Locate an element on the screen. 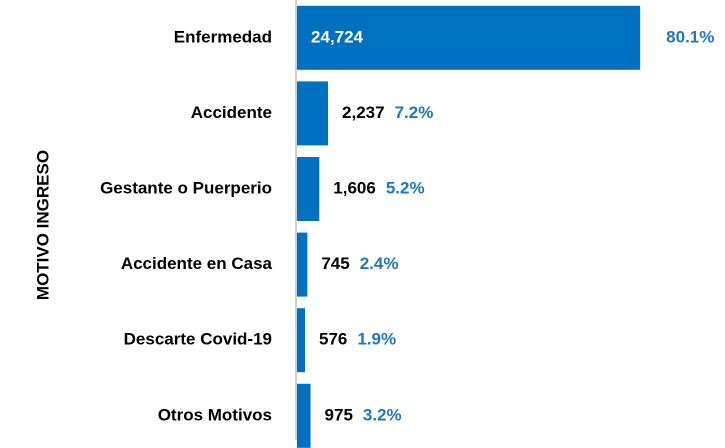 The height and width of the screenshot is (448, 725). share-label: 80.1% is located at coordinates (690, 36).